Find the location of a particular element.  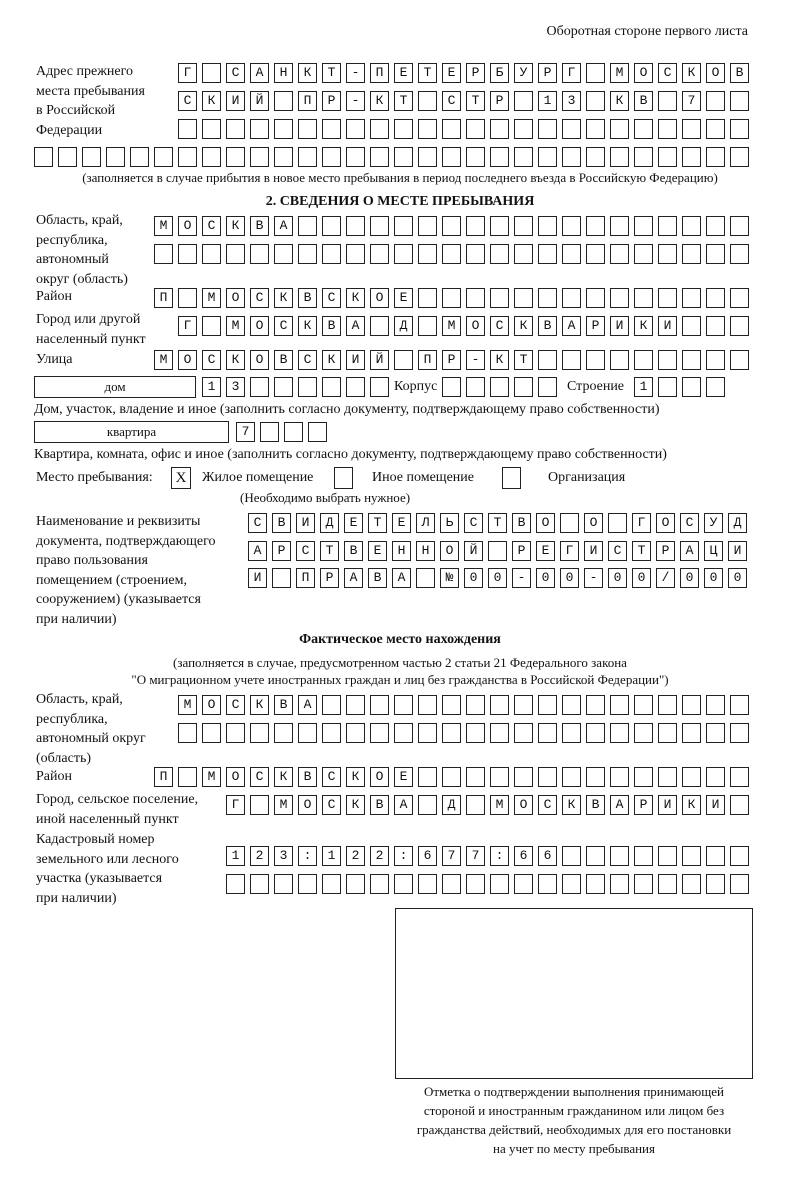

flat-type-field: квартира is located at coordinates (131, 432).